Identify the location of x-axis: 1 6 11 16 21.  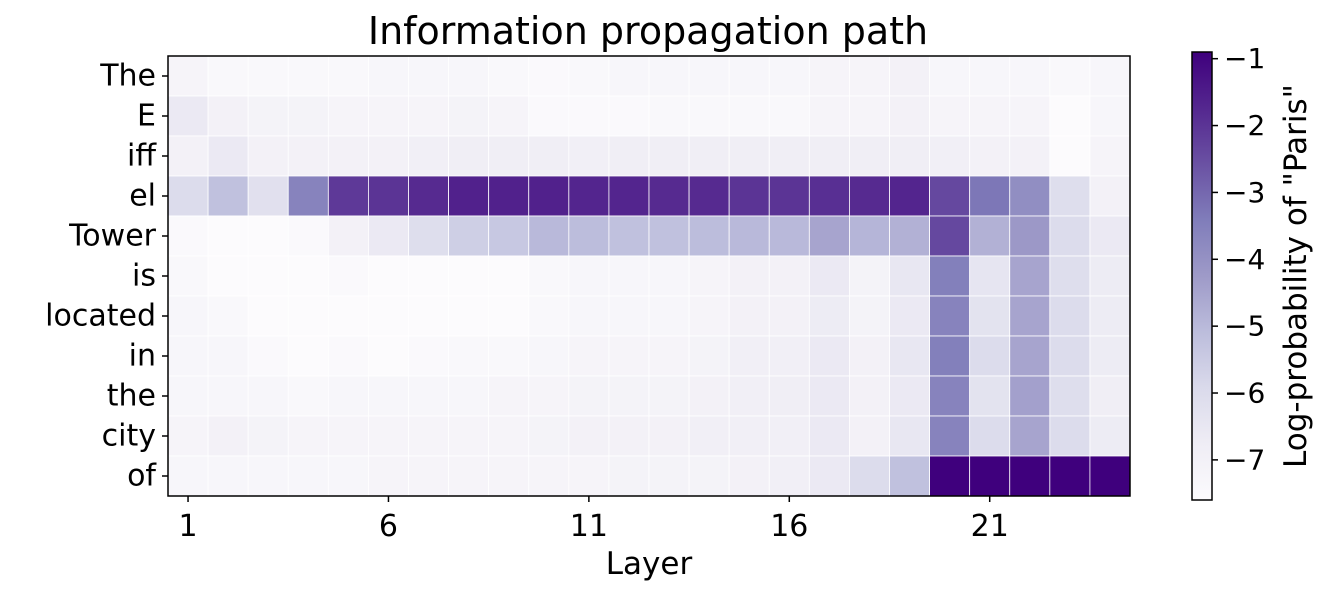
(593, 520).